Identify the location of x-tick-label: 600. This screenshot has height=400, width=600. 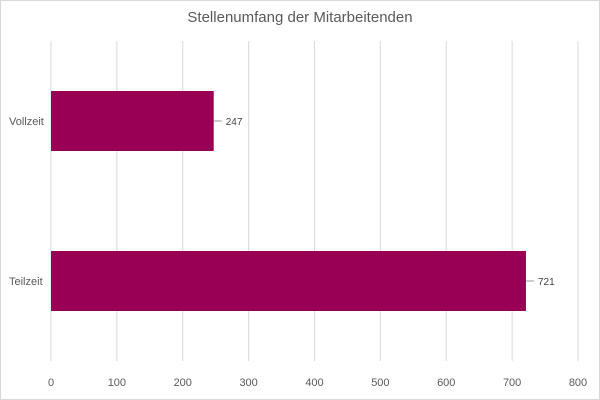
(446, 383).